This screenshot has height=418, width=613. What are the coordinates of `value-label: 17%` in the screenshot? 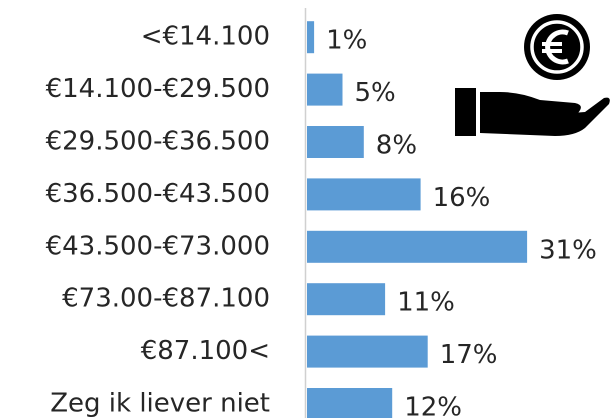 It's located at (469, 355).